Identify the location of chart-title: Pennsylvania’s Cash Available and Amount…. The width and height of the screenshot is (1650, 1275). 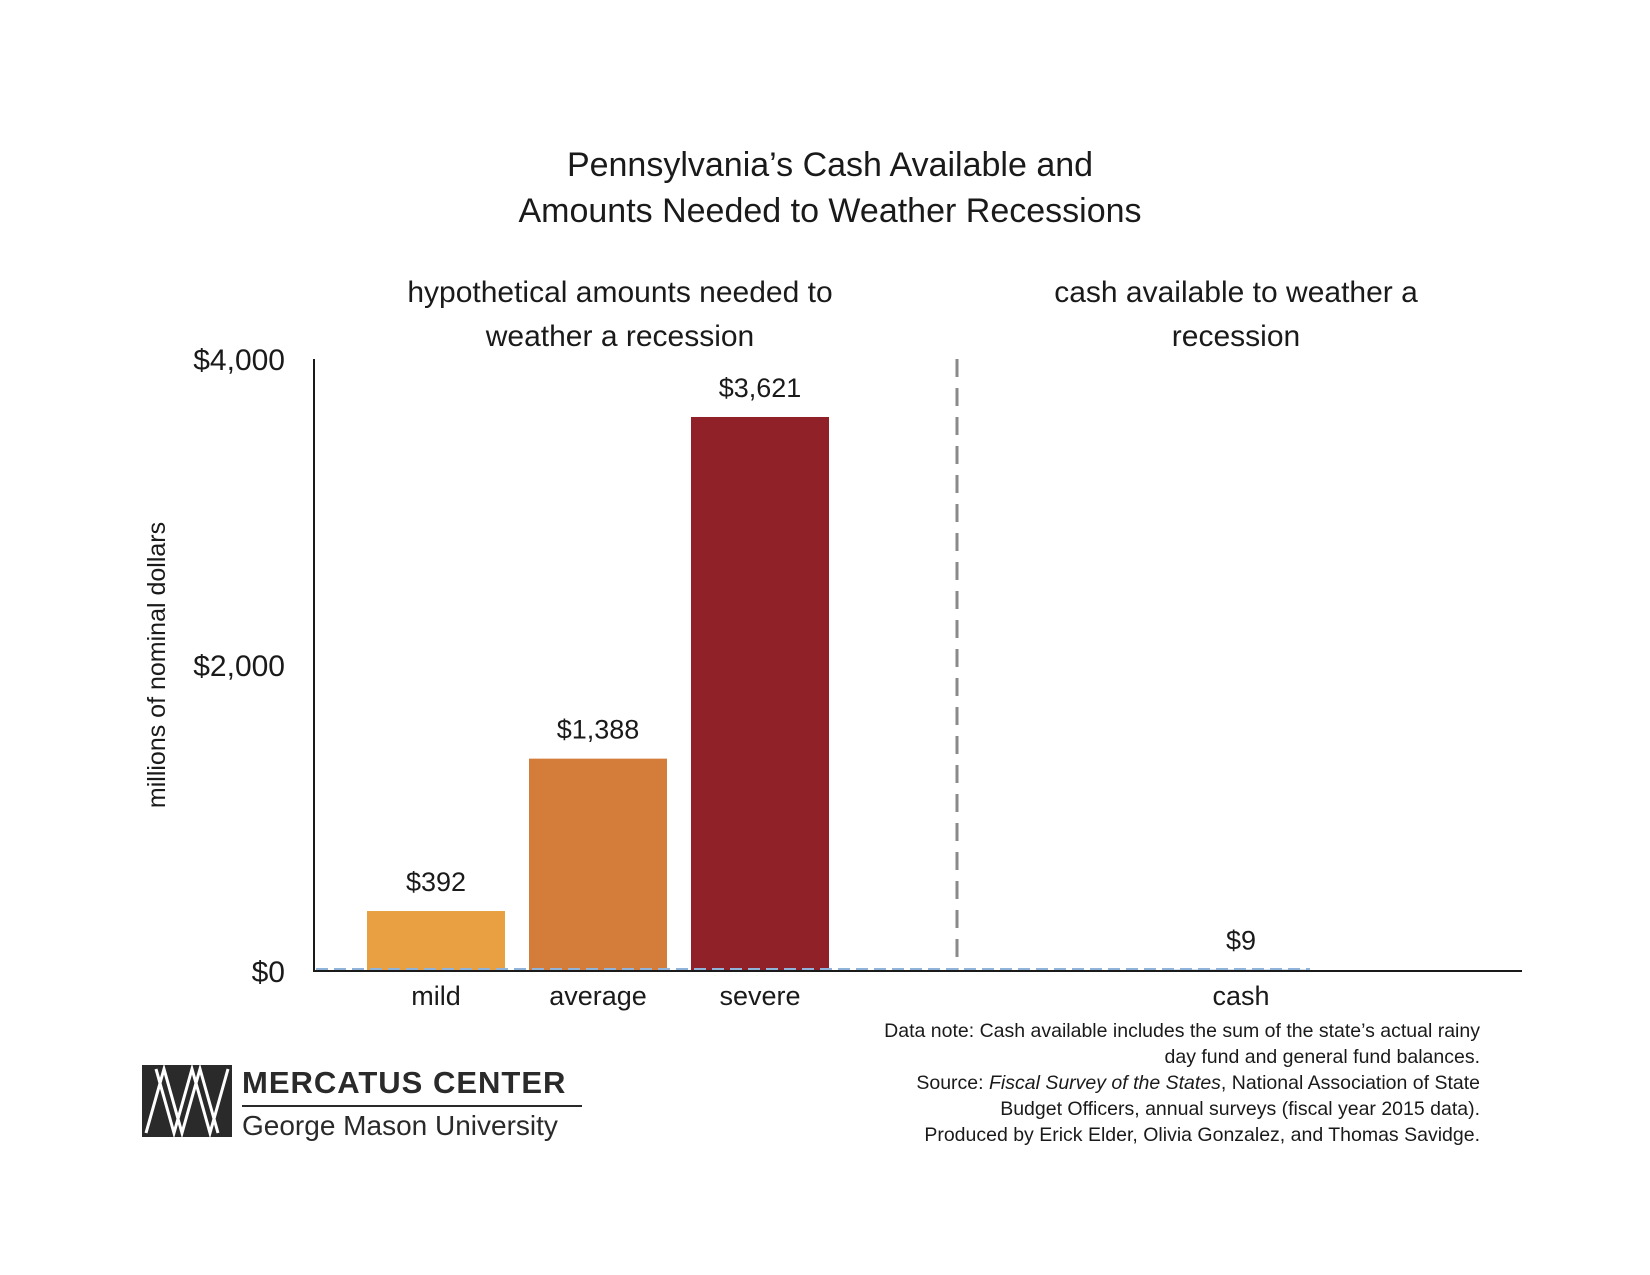
(829, 188).